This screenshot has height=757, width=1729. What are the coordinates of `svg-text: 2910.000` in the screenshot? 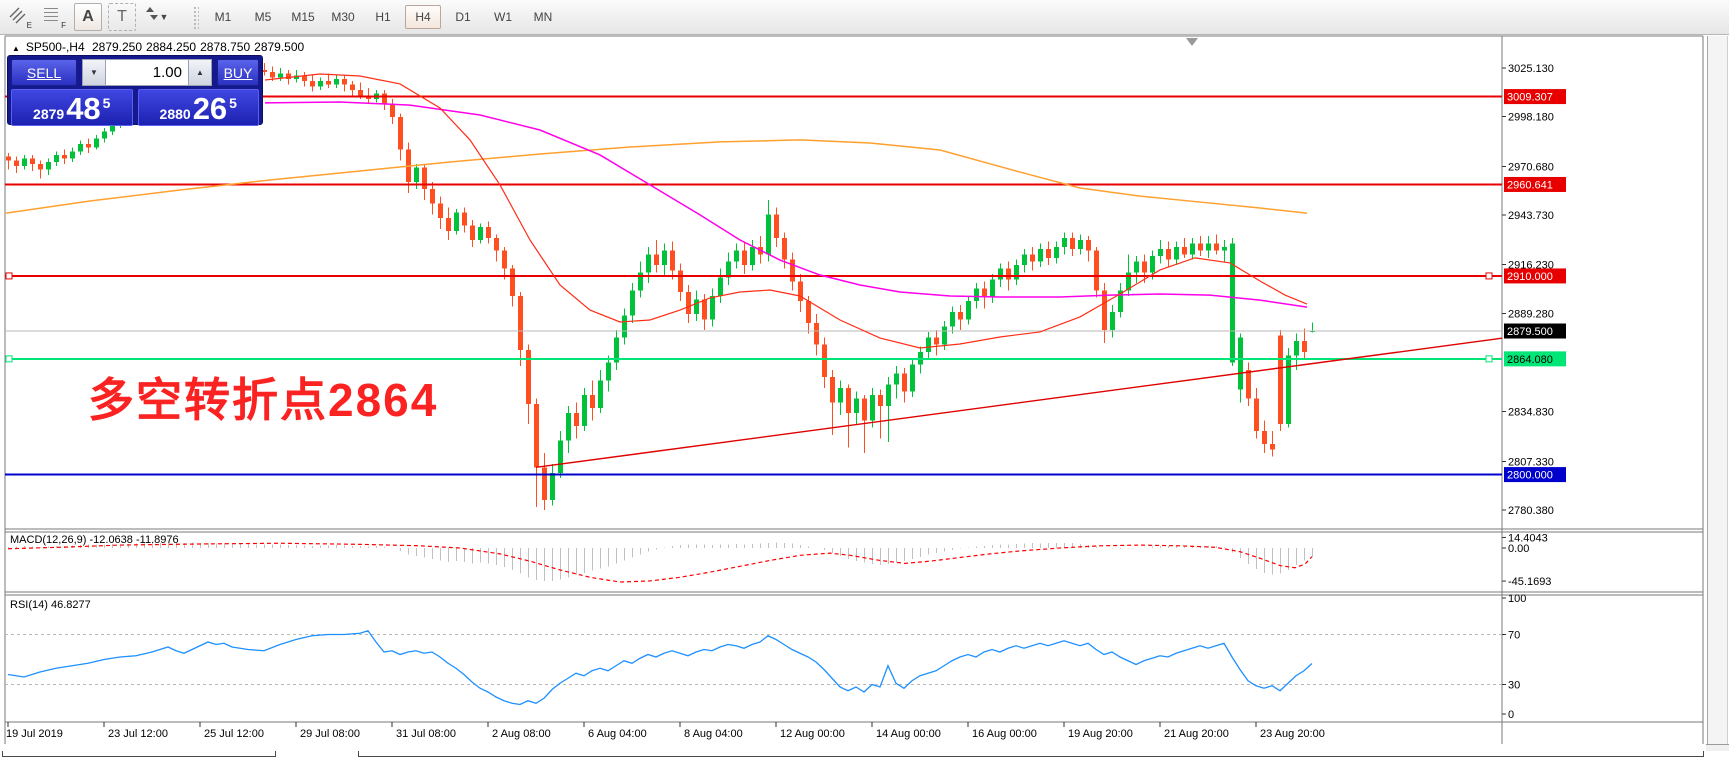 It's located at (1530, 277).